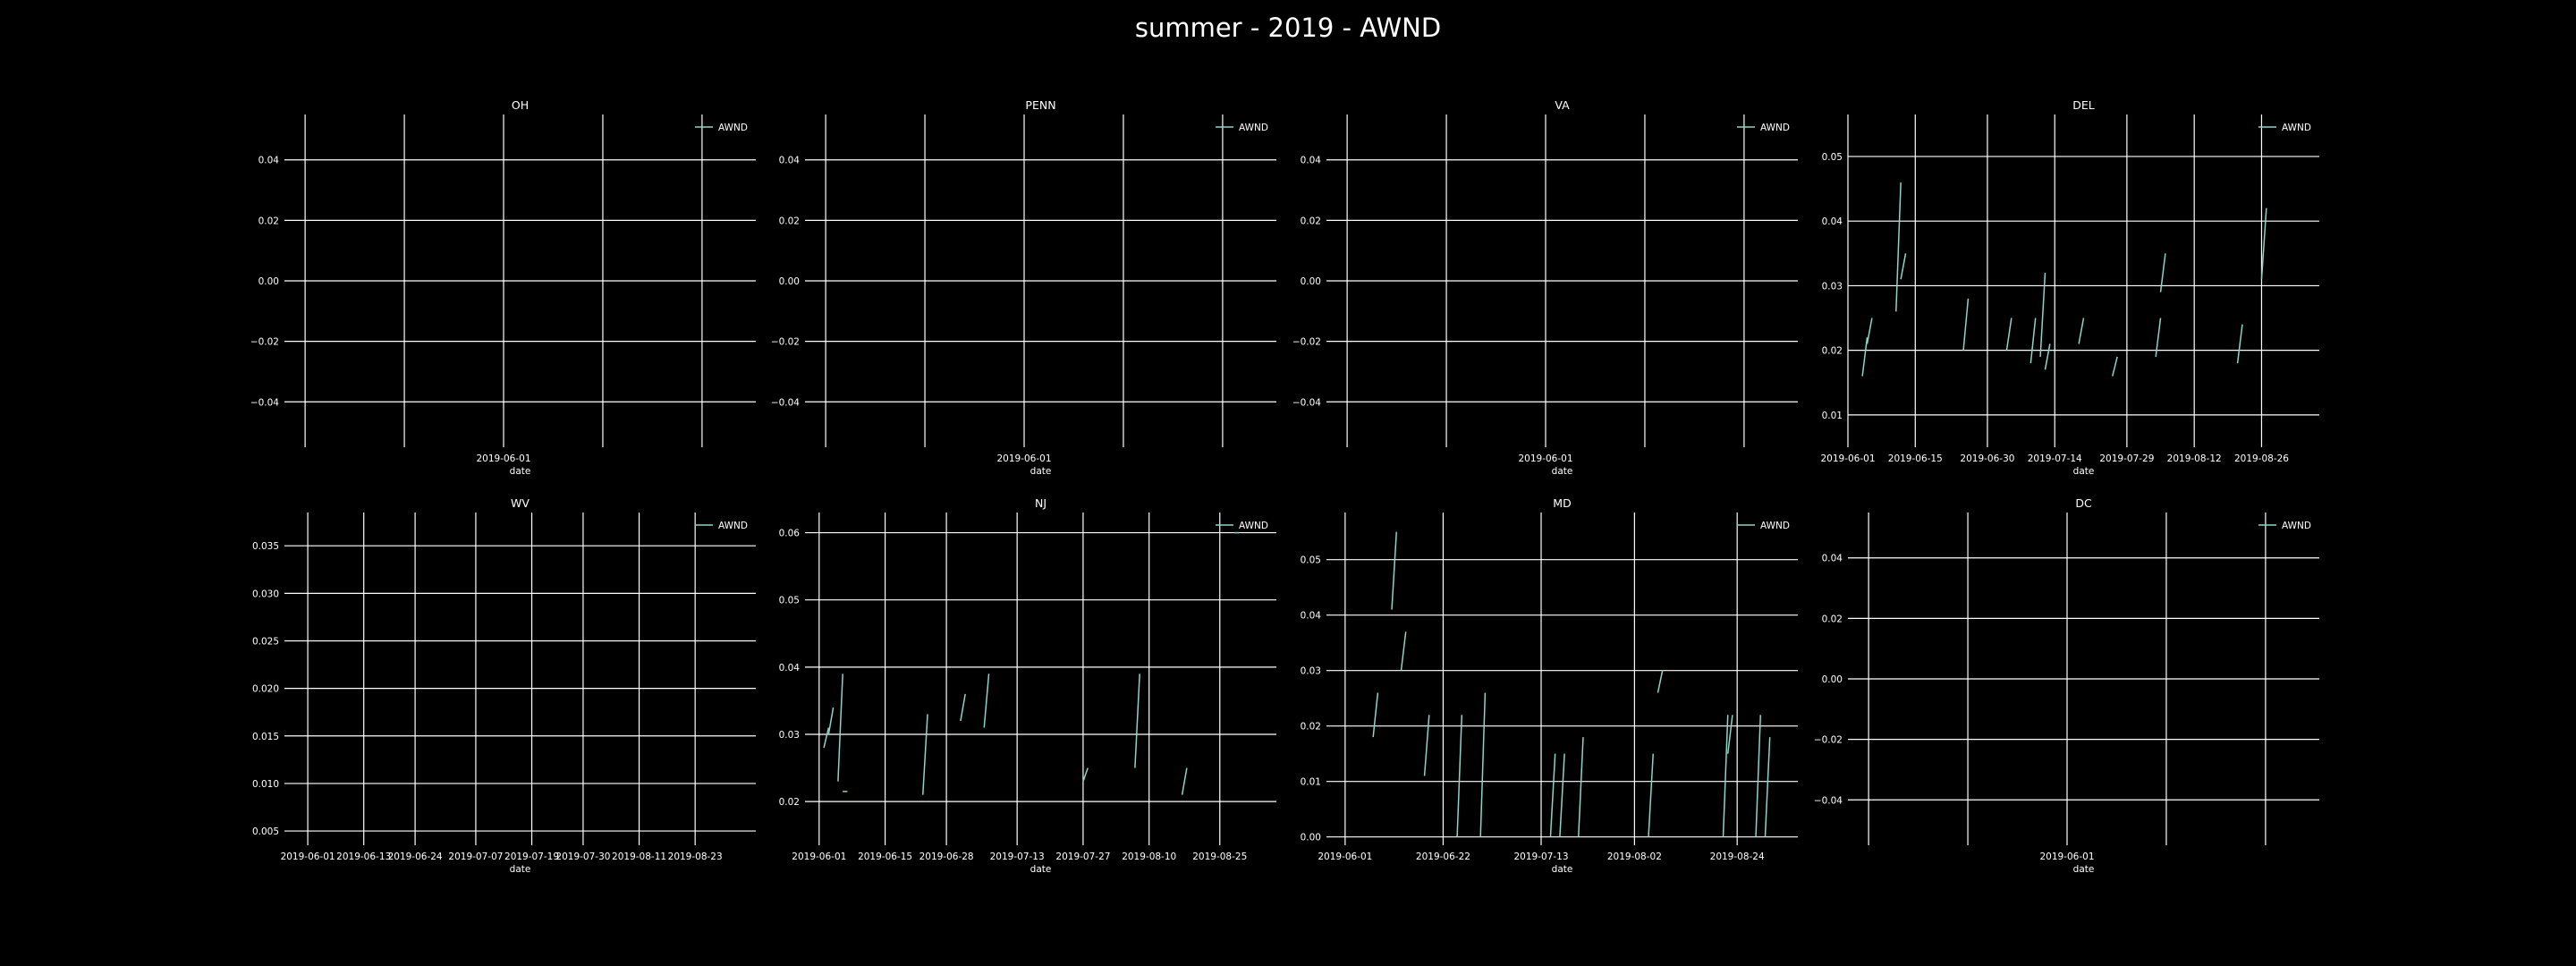  Describe the element at coordinates (265, 831) in the screenshot. I see `y-tick-label: 0.005` at that location.